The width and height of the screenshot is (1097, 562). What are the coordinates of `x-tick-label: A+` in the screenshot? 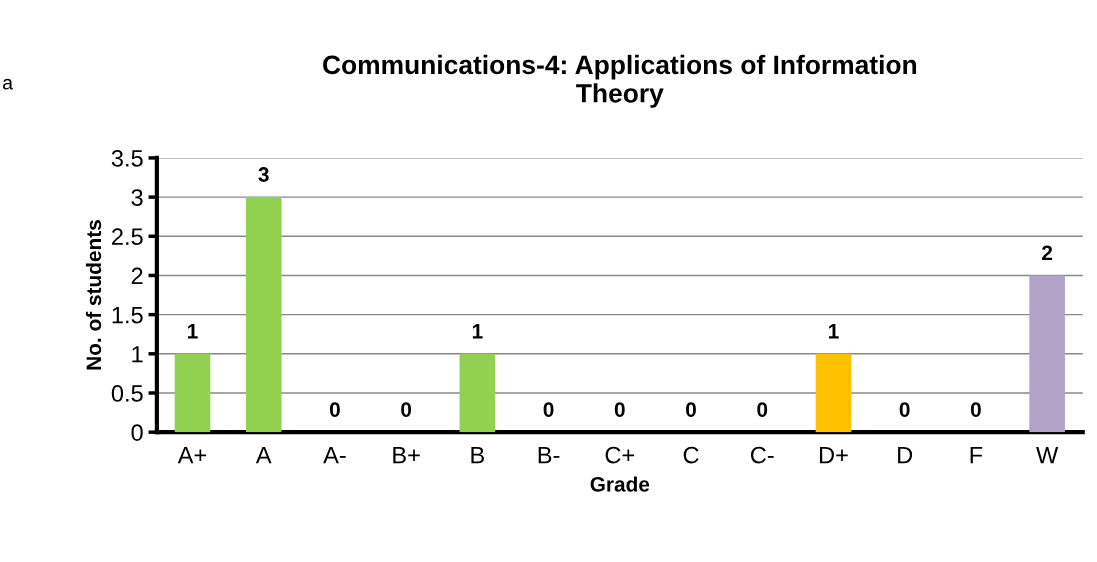 It's located at (192, 455).